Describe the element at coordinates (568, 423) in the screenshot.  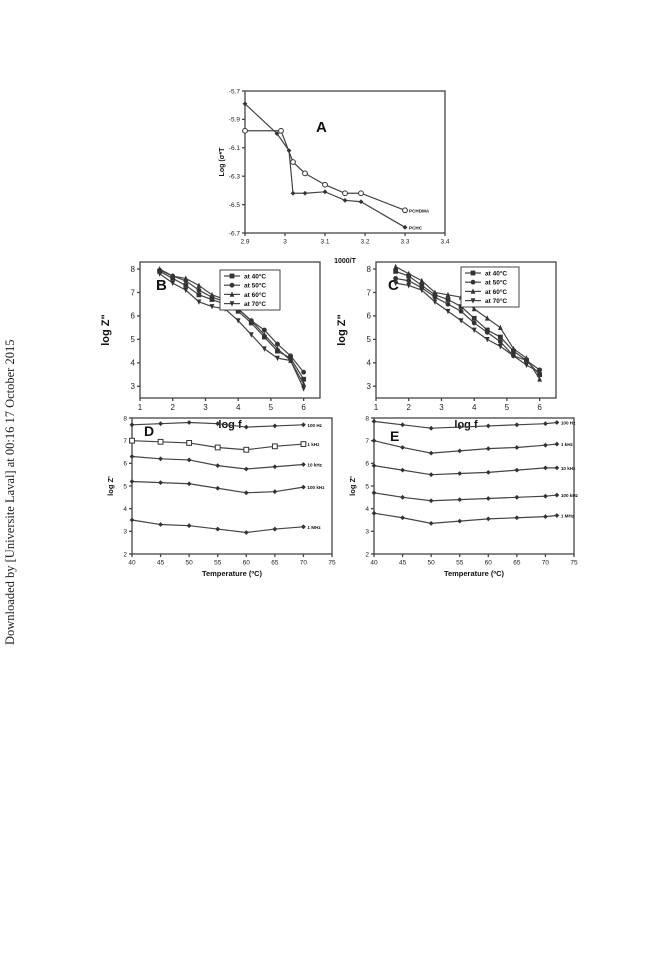
I see `series-end-label: 100 Hz` at that location.